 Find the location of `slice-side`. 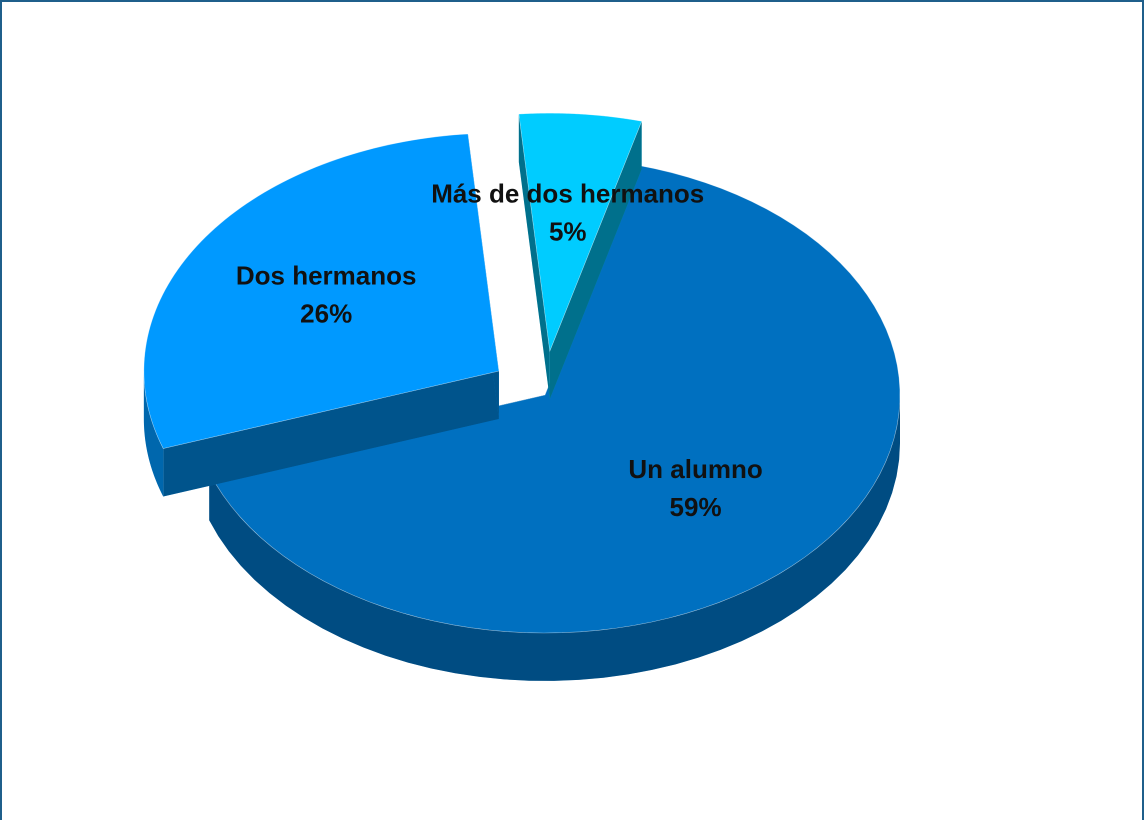

slice-side is located at coordinates (153, 434).